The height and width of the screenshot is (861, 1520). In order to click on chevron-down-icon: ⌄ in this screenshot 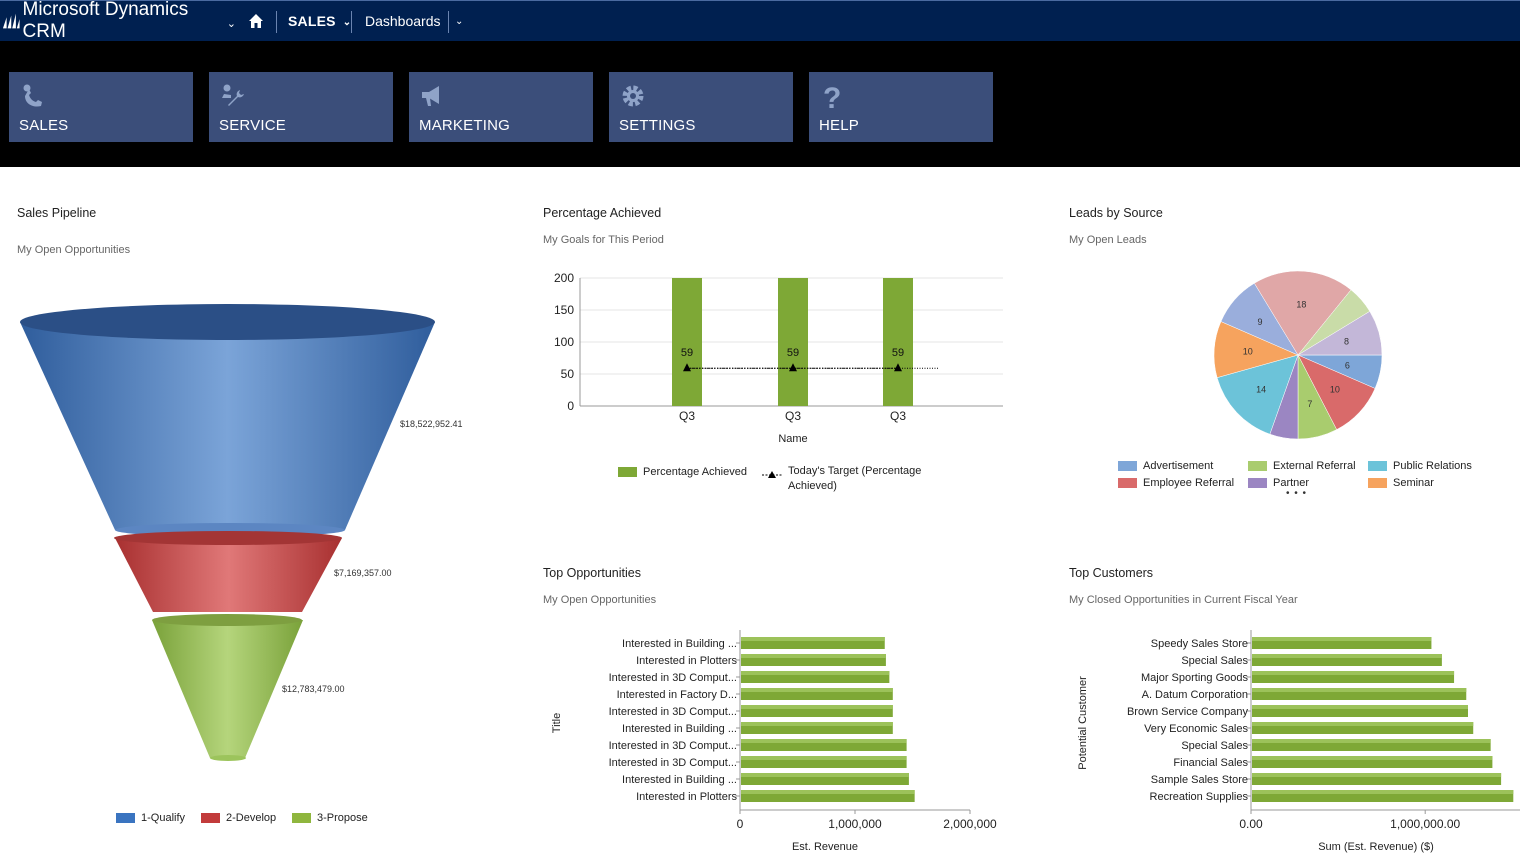, I will do `click(231, 23)`.